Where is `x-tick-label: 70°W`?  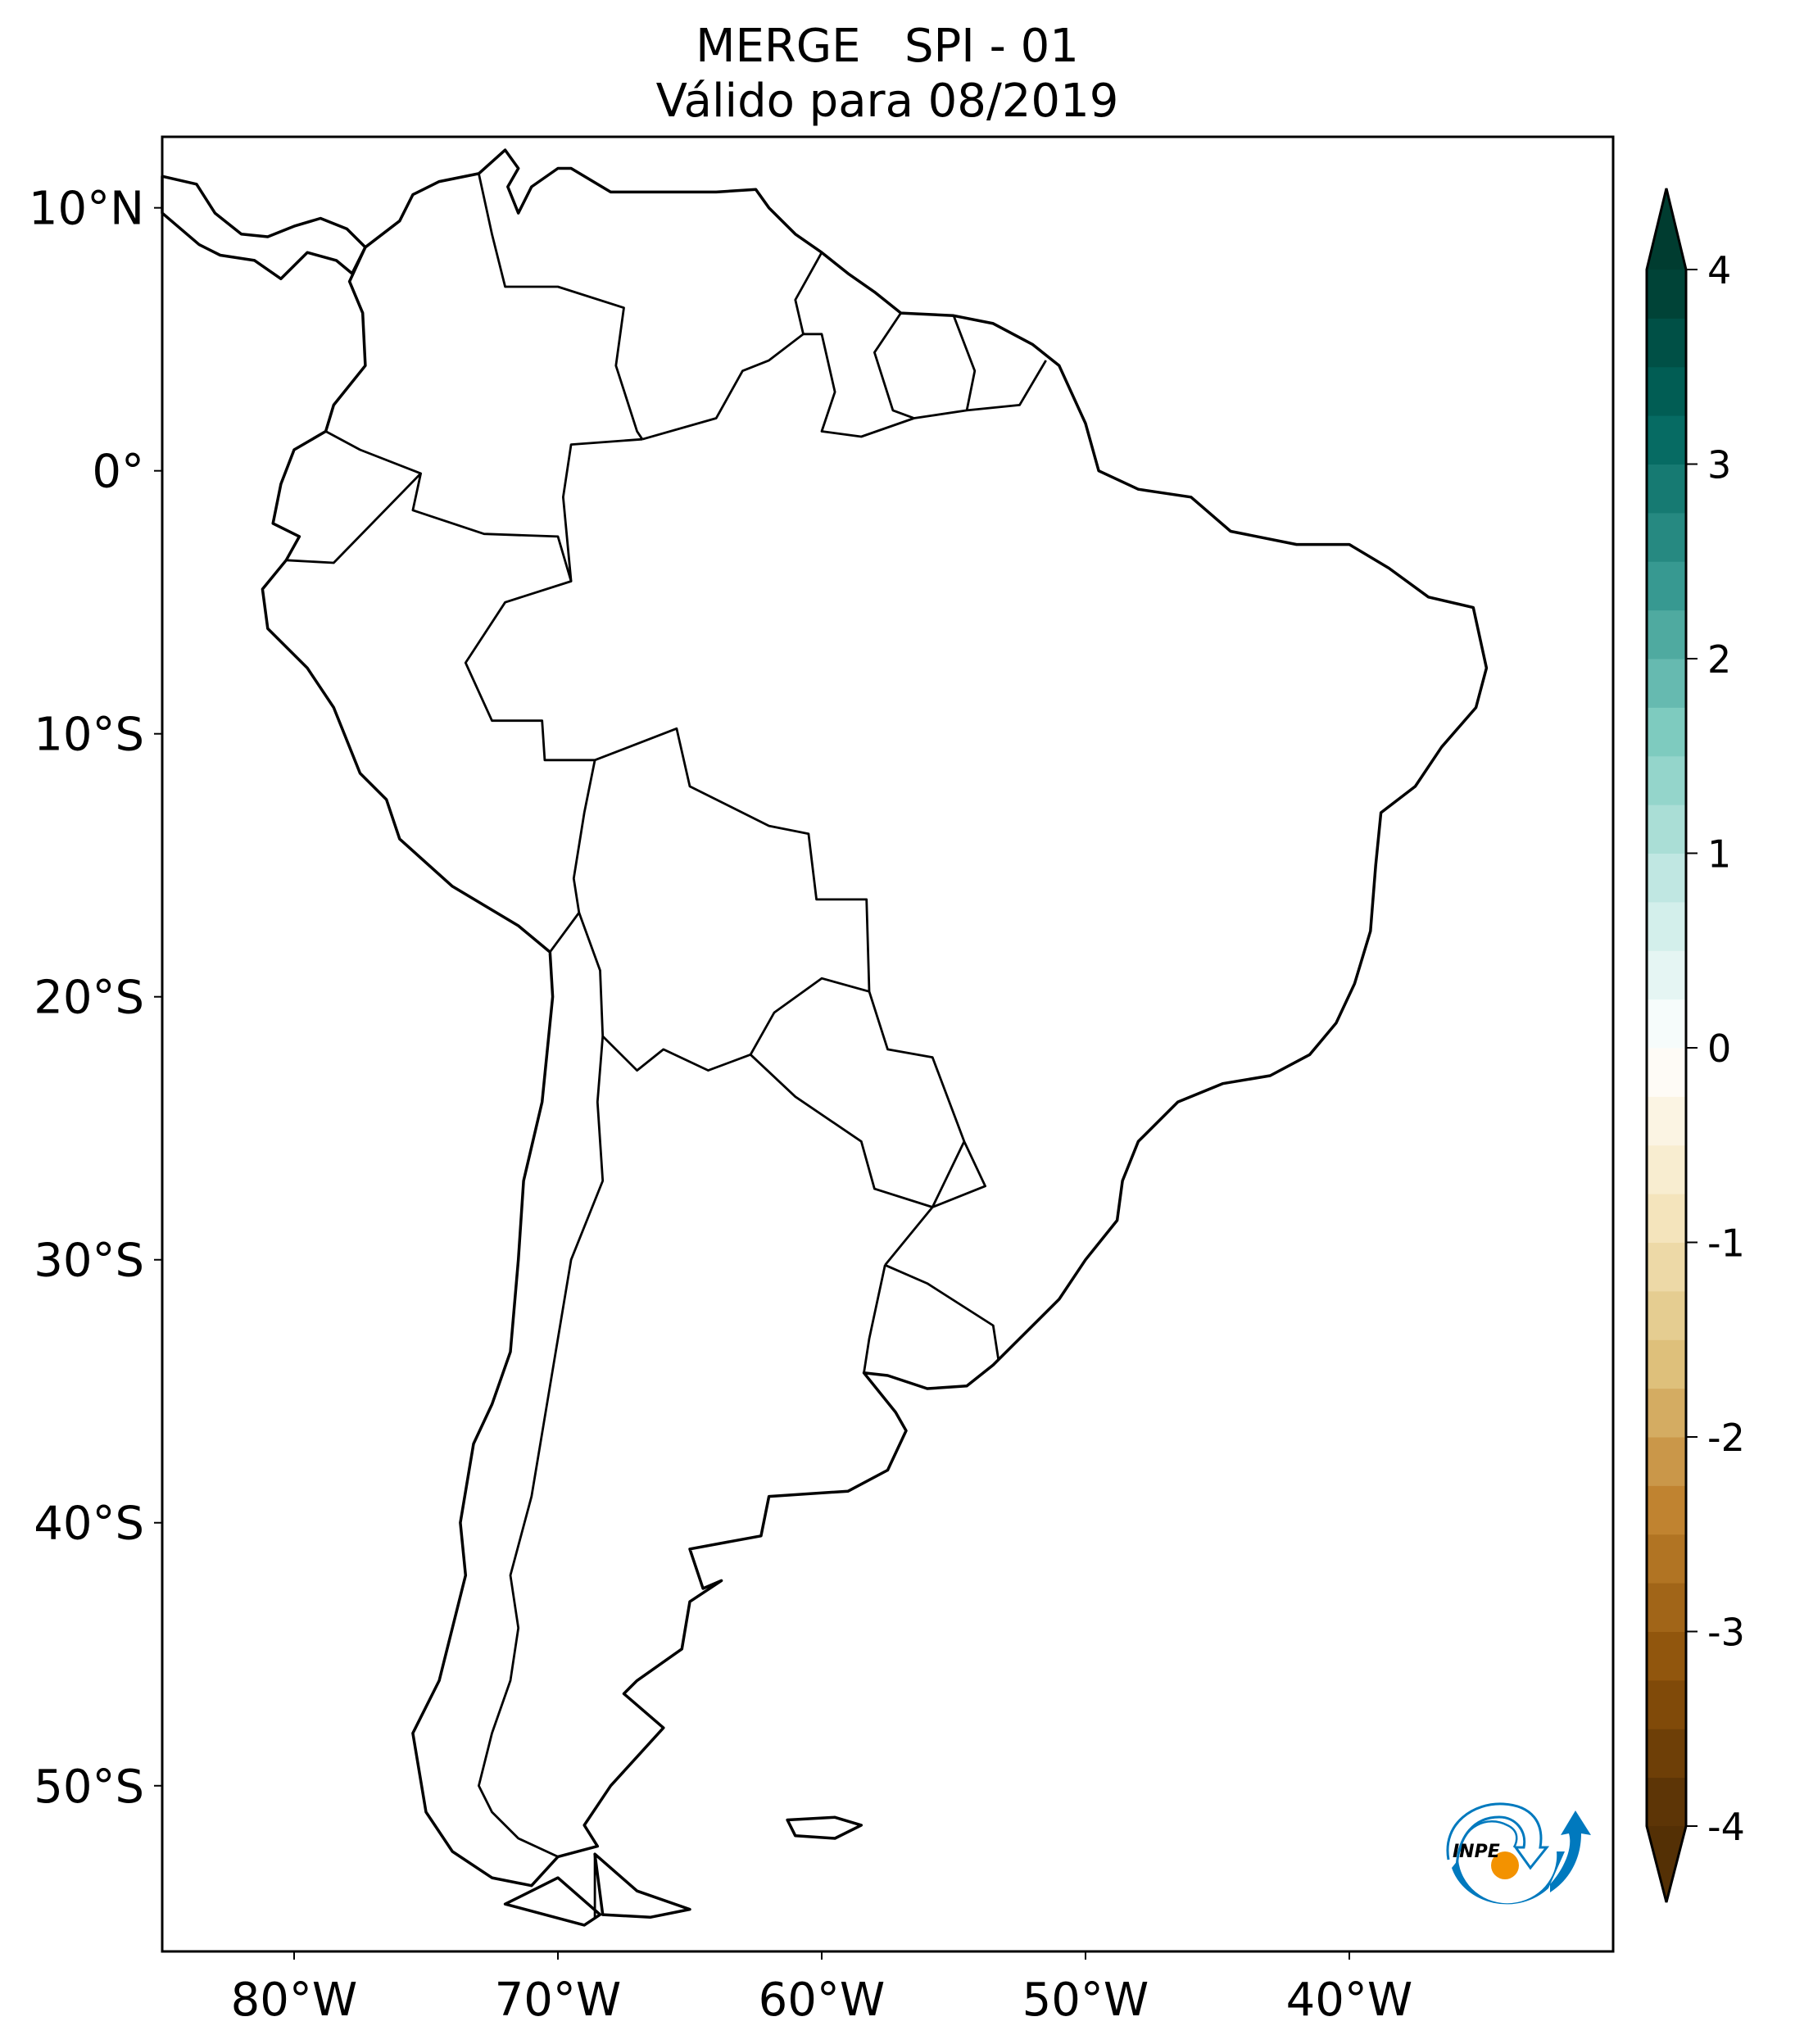
x-tick-label: 70°W is located at coordinates (558, 2000).